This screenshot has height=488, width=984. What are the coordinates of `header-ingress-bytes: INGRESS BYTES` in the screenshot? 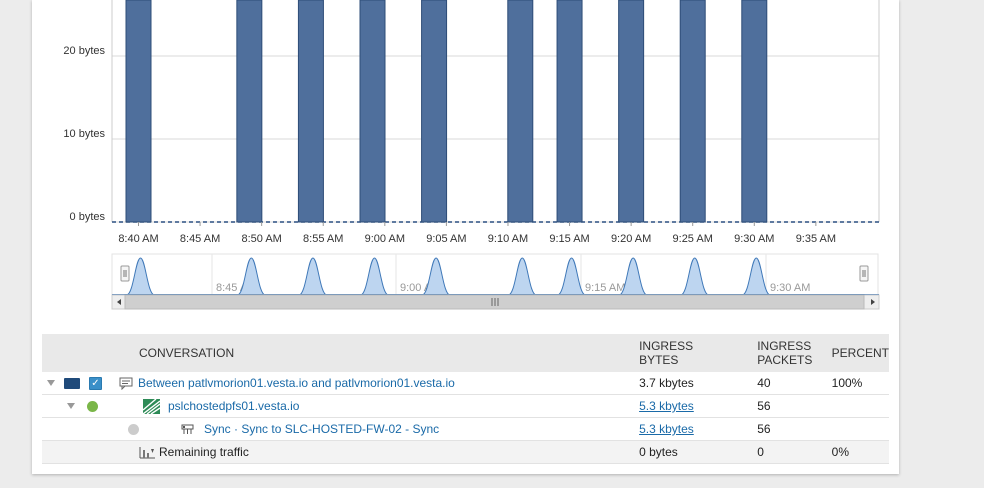 It's located at (698, 353).